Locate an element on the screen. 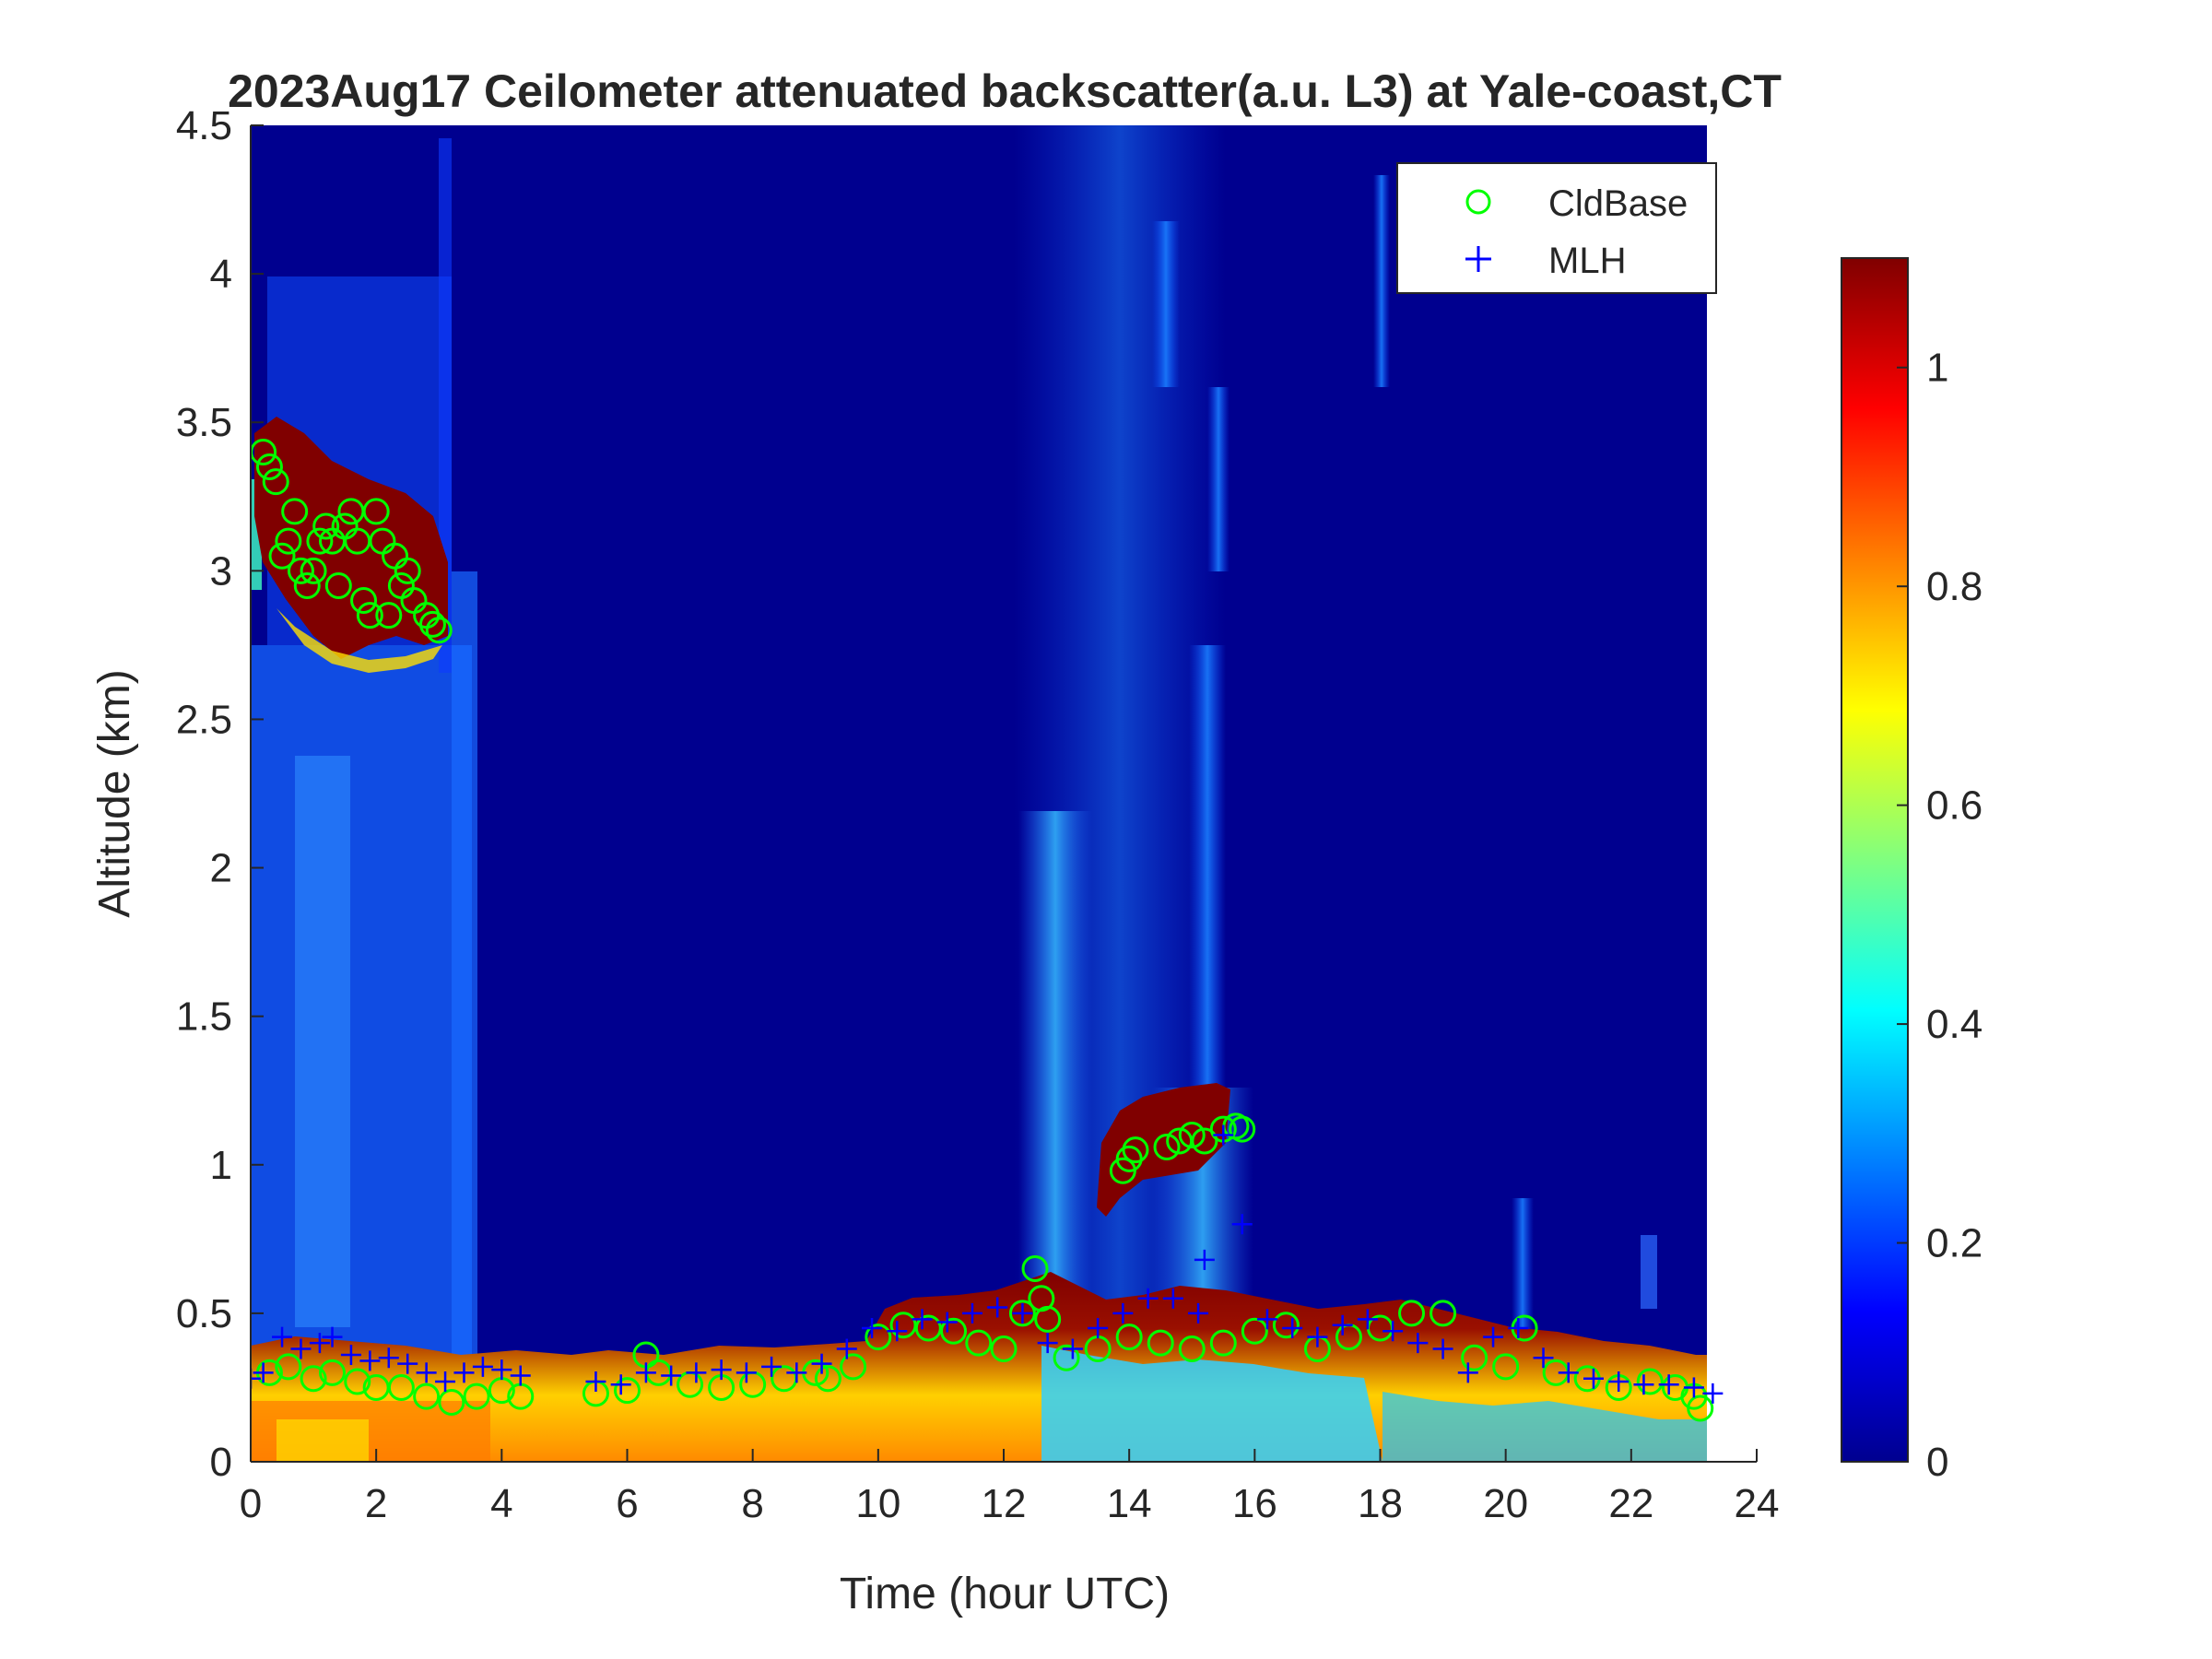 This screenshot has width=2212, height=1659. y-tick-label: 4 is located at coordinates (221, 274).